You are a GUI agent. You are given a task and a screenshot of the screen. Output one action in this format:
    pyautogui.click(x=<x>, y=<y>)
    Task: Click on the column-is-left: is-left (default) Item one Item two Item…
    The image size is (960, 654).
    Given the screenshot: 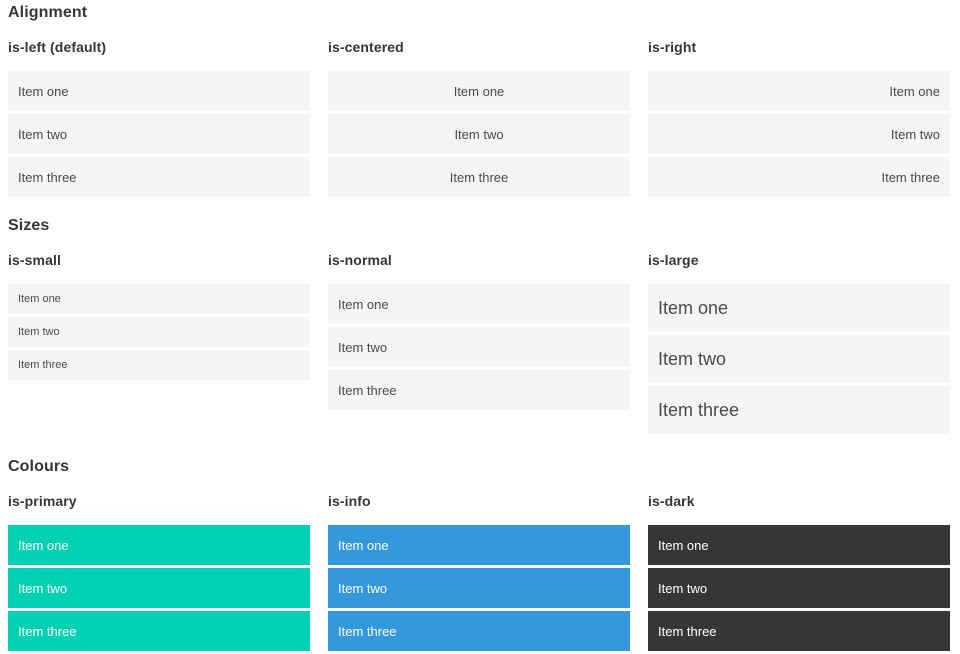 What is the action you would take?
    pyautogui.click(x=159, y=118)
    